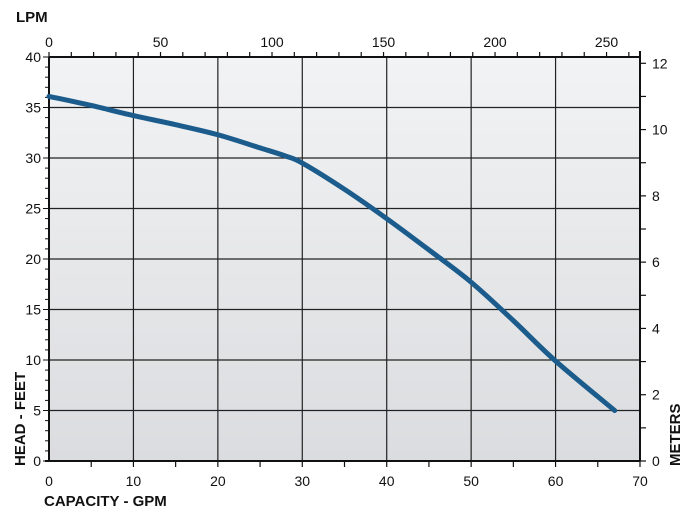 This screenshot has height=523, width=692. Describe the element at coordinates (218, 481) in the screenshot. I see `x-tick-label: 20` at that location.